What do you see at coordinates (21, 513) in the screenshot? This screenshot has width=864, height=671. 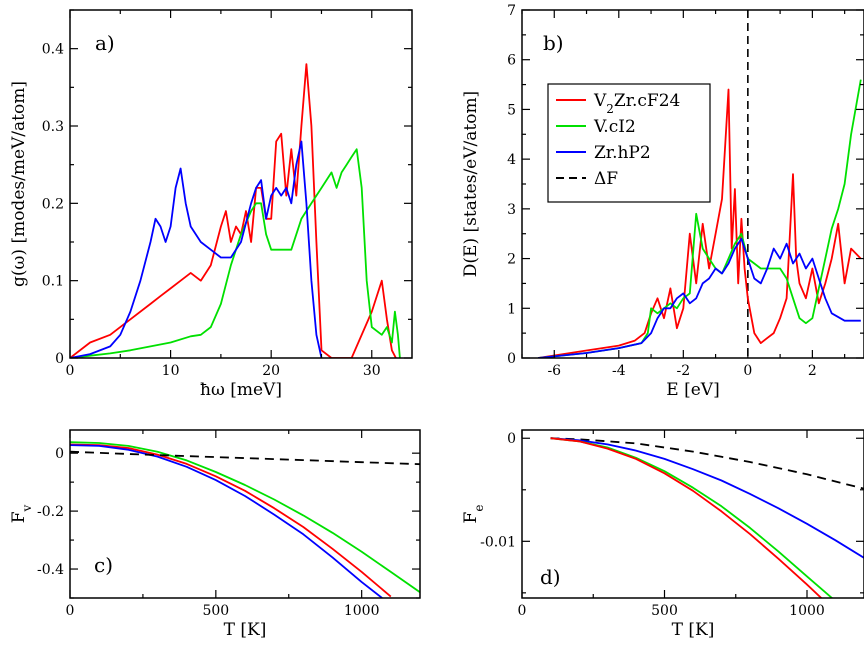 I see `y-axis-label: Fv` at bounding box center [21, 513].